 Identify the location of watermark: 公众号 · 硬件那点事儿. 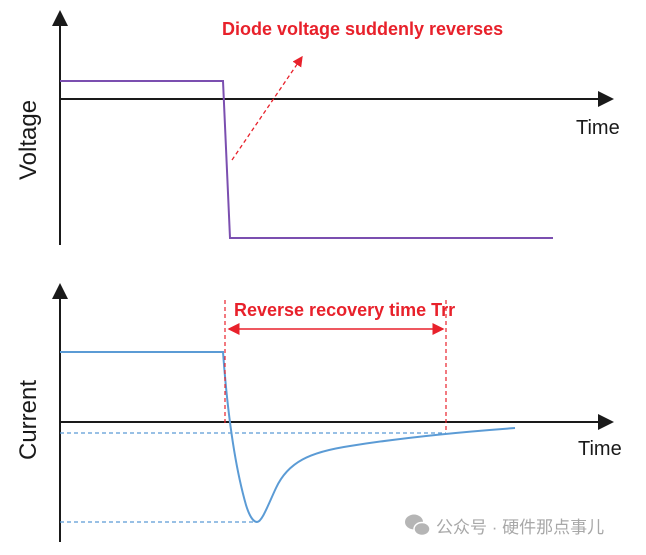
(504, 525).